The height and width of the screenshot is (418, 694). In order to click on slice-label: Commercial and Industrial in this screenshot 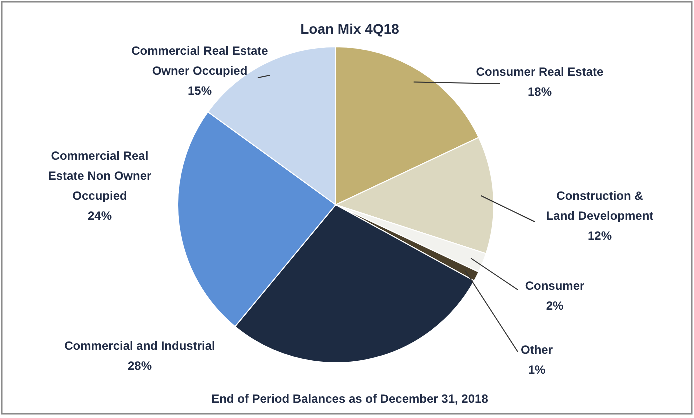, I will do `click(140, 346)`.